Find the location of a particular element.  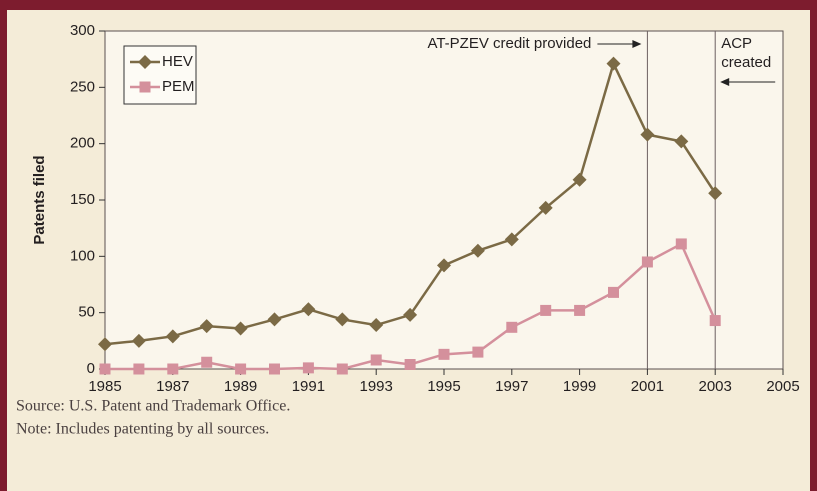

y-tick-label: 300 is located at coordinates (82, 30).